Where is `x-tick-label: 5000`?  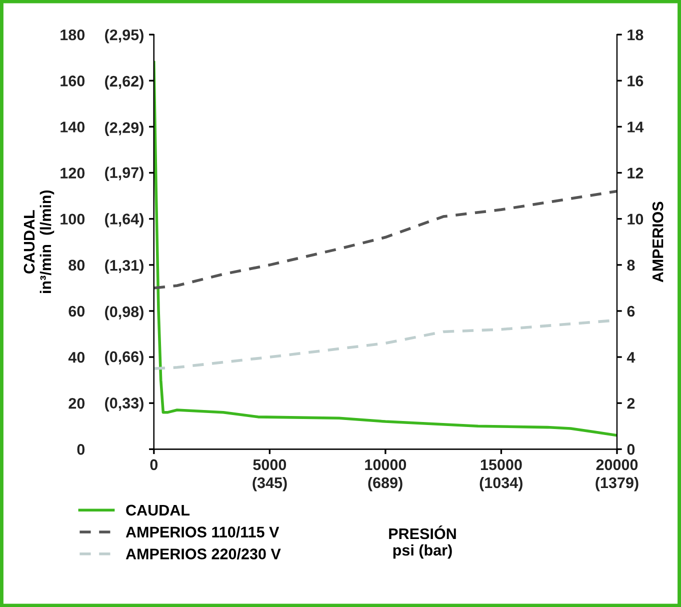
x-tick-label: 5000 is located at coordinates (269, 464).